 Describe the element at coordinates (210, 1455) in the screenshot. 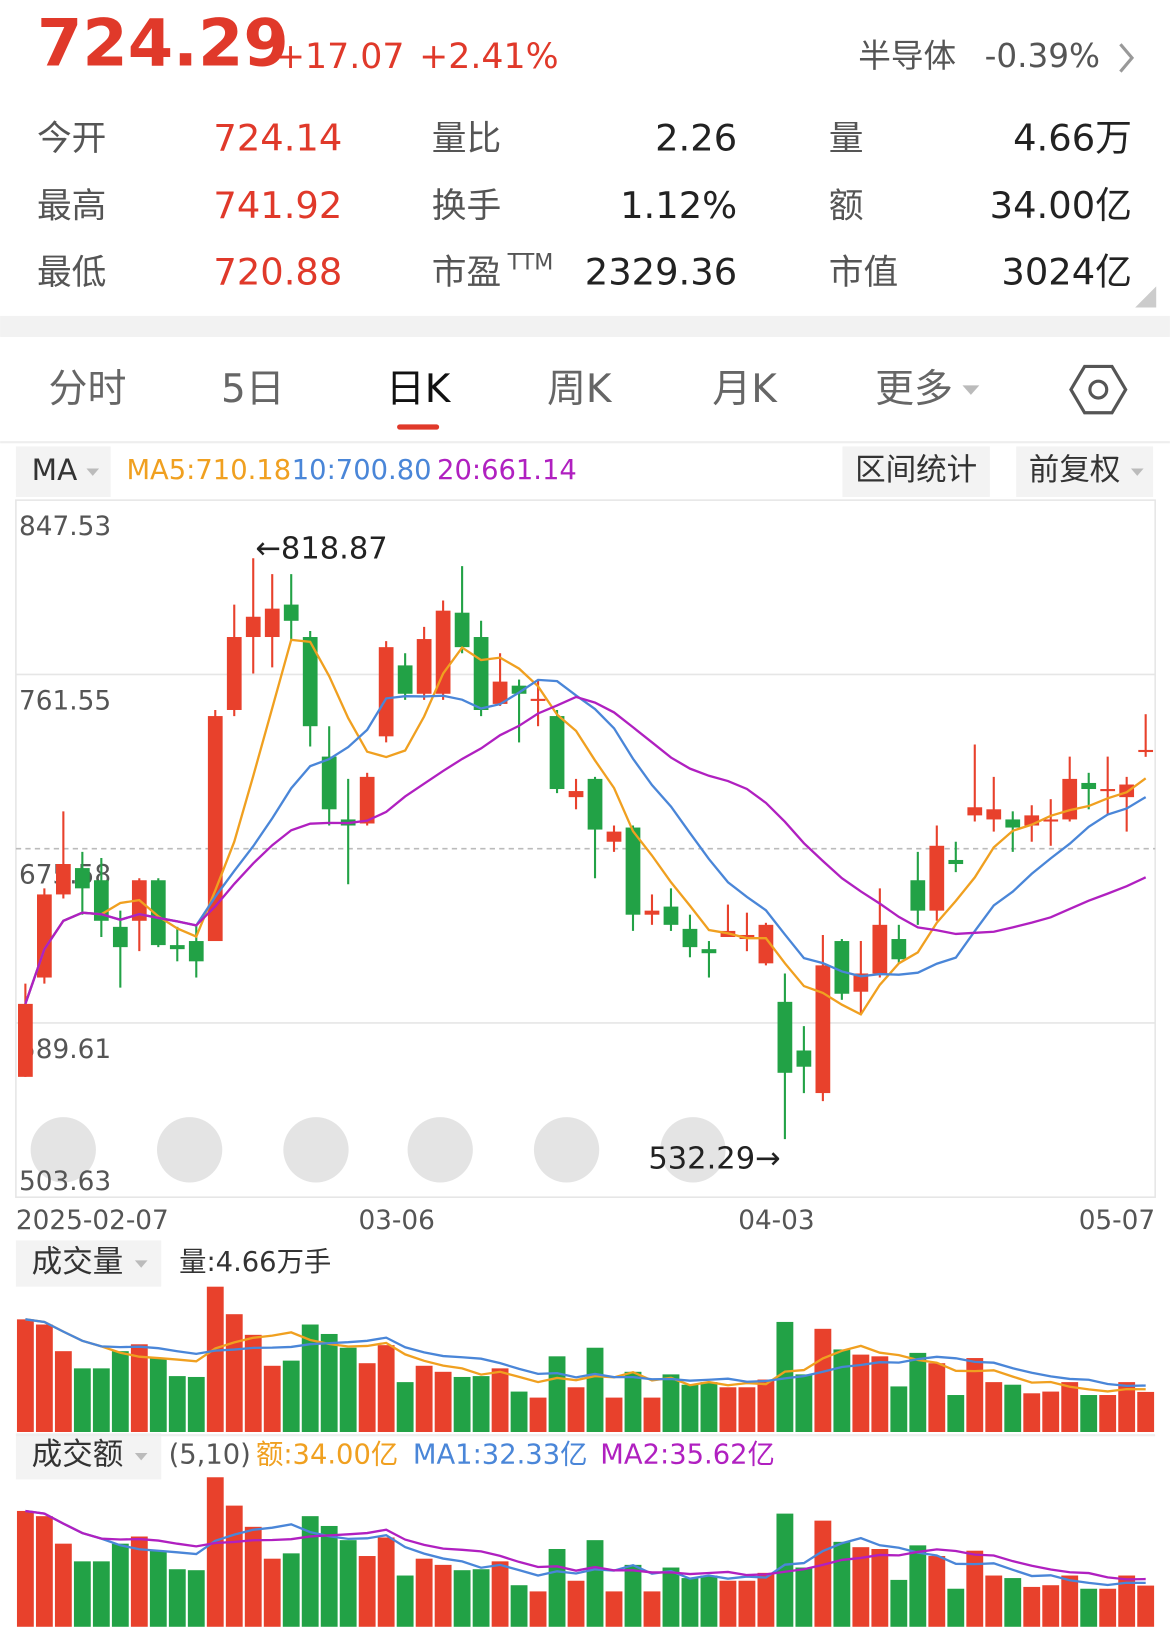

I see `amount-params: (5,10)` at that location.